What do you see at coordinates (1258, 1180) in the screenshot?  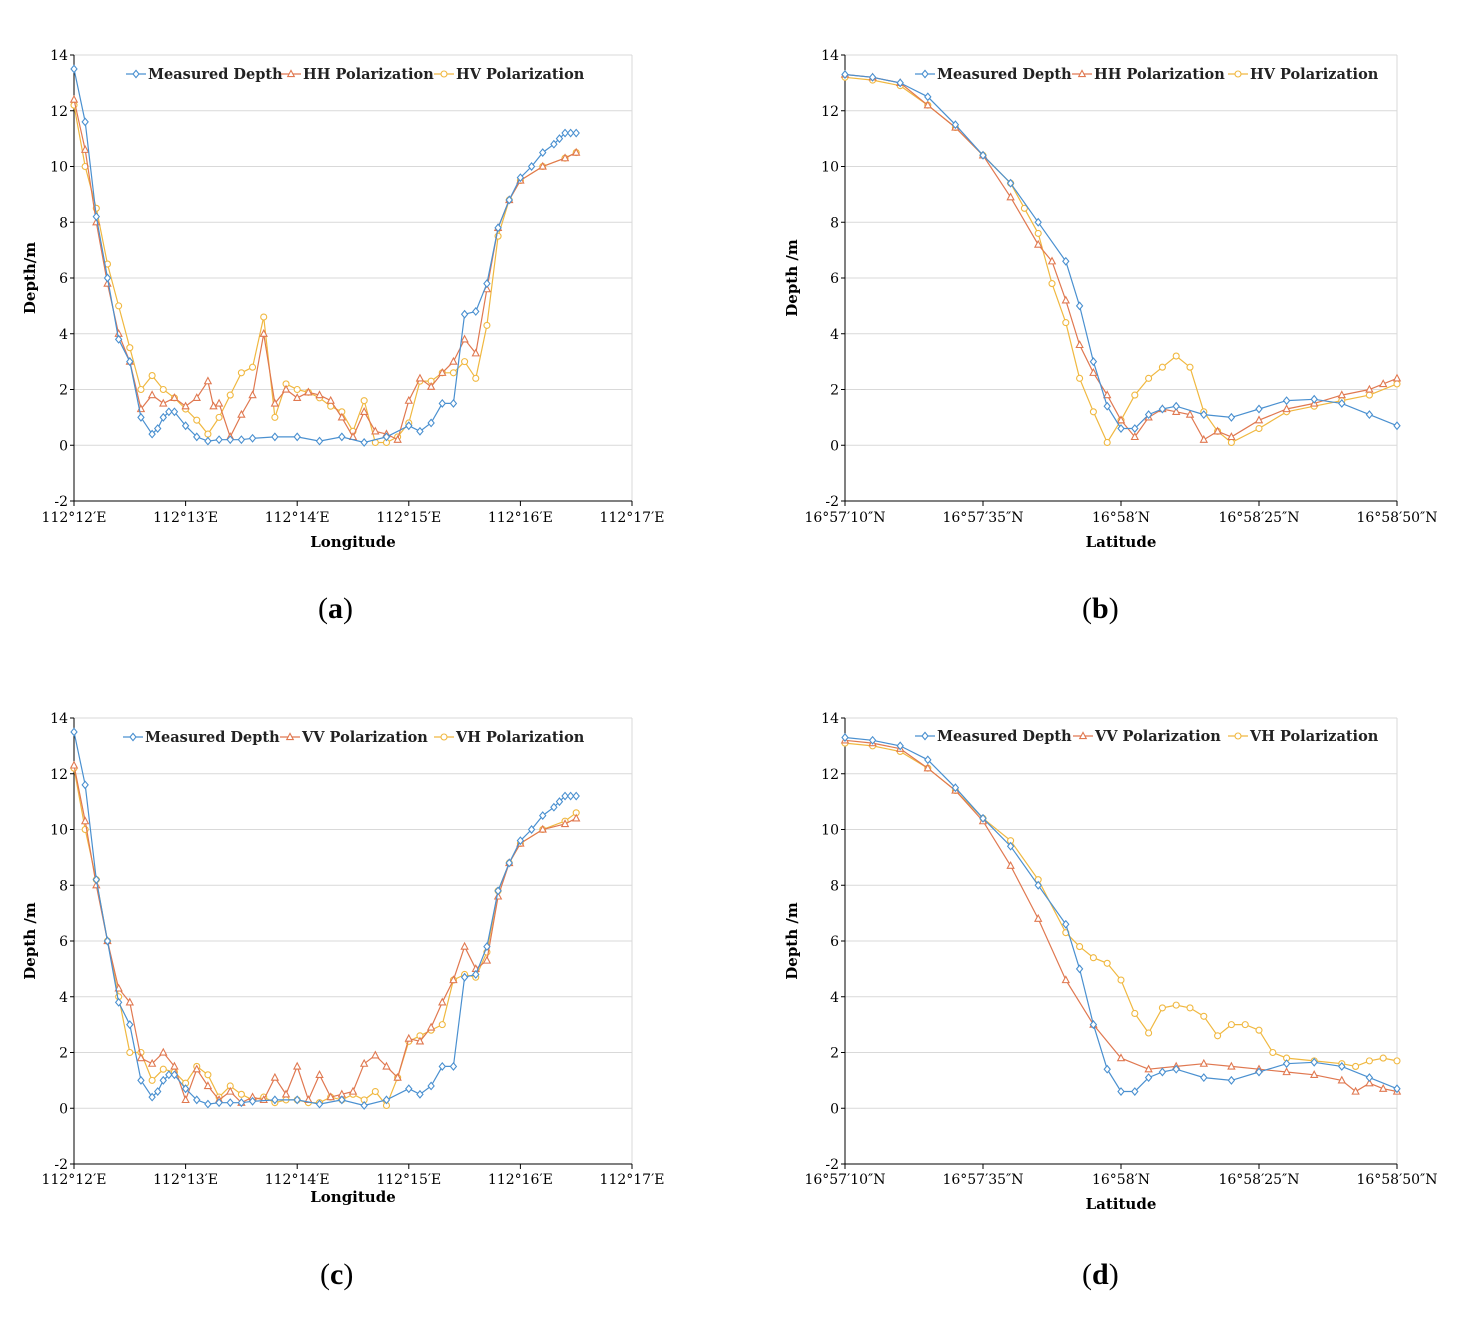 I see `x-tick-label: 16°58′25″N` at bounding box center [1258, 1180].